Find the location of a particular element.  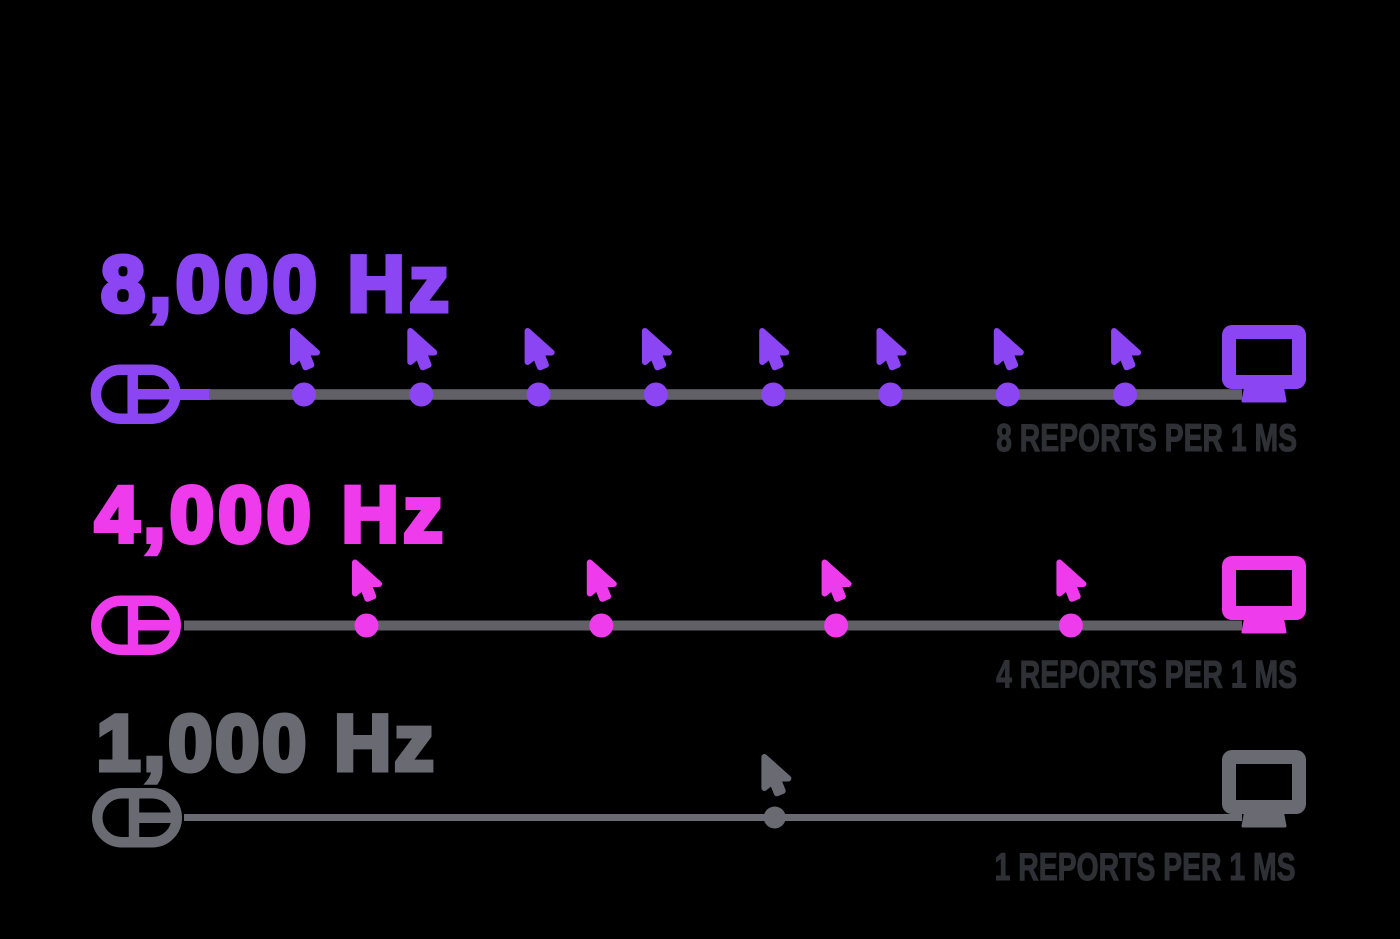

svg-text: 4 REPORTS PER 1 MS is located at coordinates (1146, 674).